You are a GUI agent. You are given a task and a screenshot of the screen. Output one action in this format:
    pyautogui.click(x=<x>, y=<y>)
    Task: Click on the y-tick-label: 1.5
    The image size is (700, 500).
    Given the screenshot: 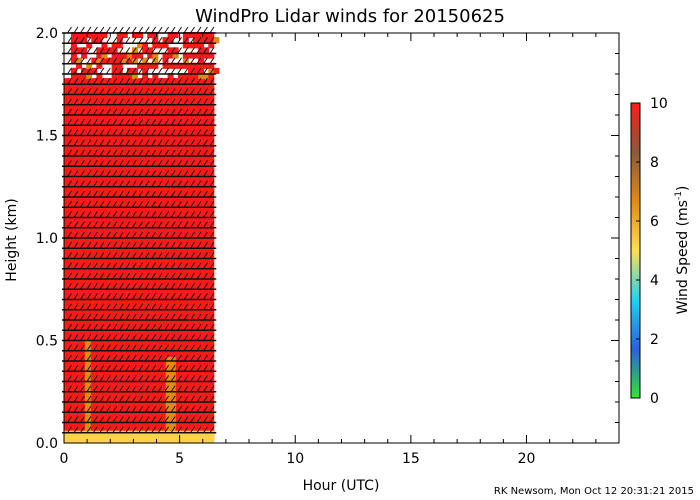 What is the action you would take?
    pyautogui.click(x=47, y=137)
    